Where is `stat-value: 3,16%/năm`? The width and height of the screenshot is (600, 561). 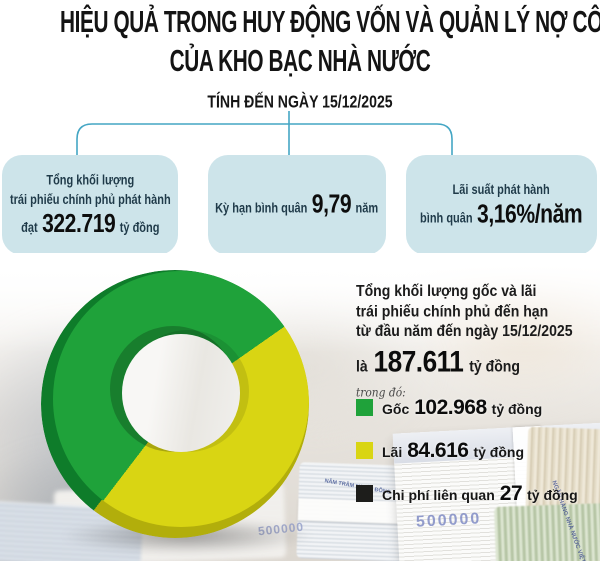
stat-value: 3,16%/năm is located at coordinates (530, 214).